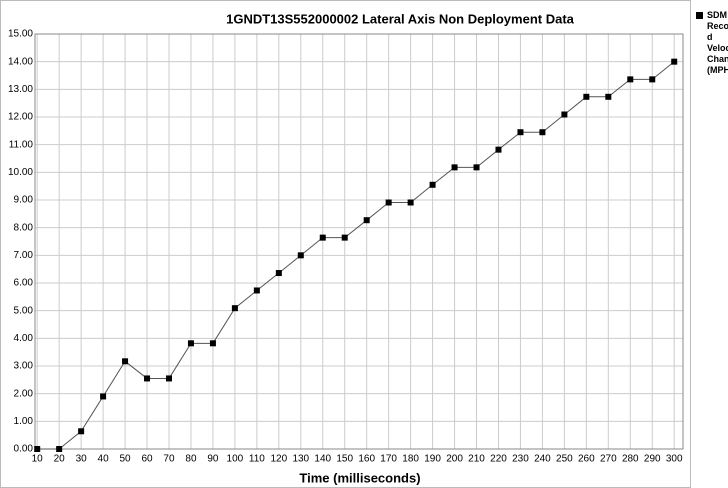  I want to click on y-tick-label: 15.00, so click(20, 34).